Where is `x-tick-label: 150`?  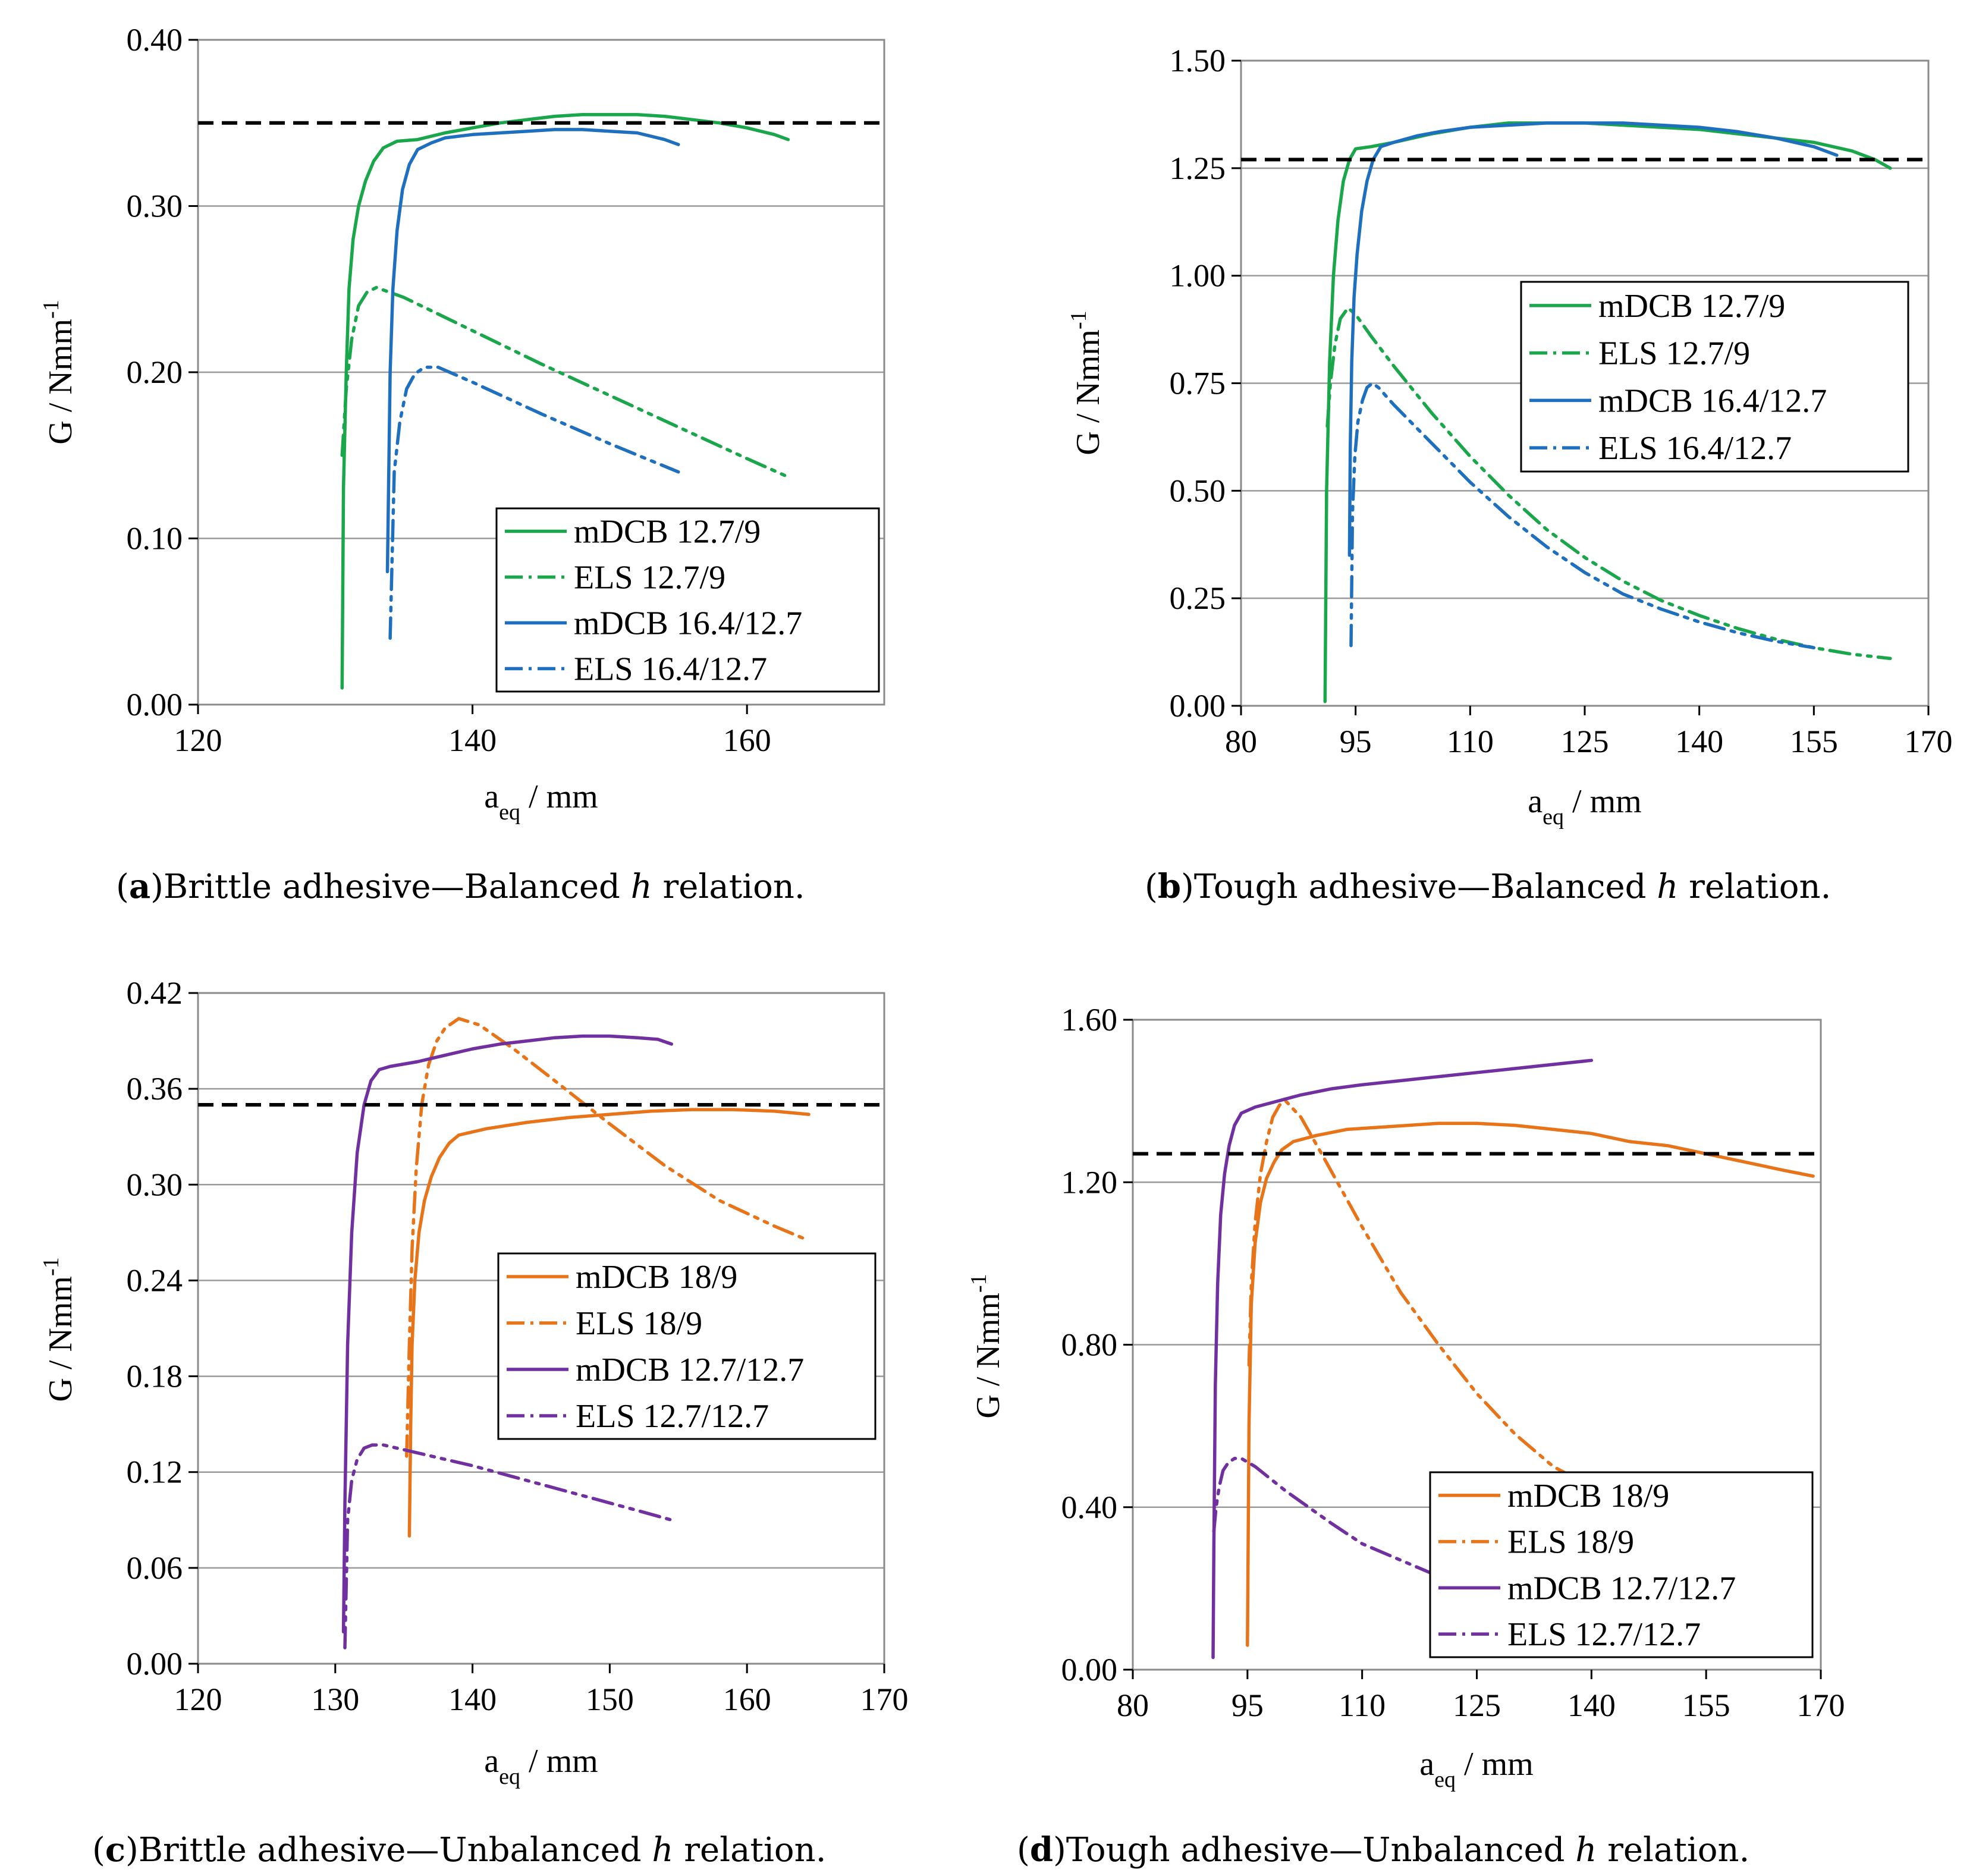 x-tick-label: 150 is located at coordinates (610, 1699).